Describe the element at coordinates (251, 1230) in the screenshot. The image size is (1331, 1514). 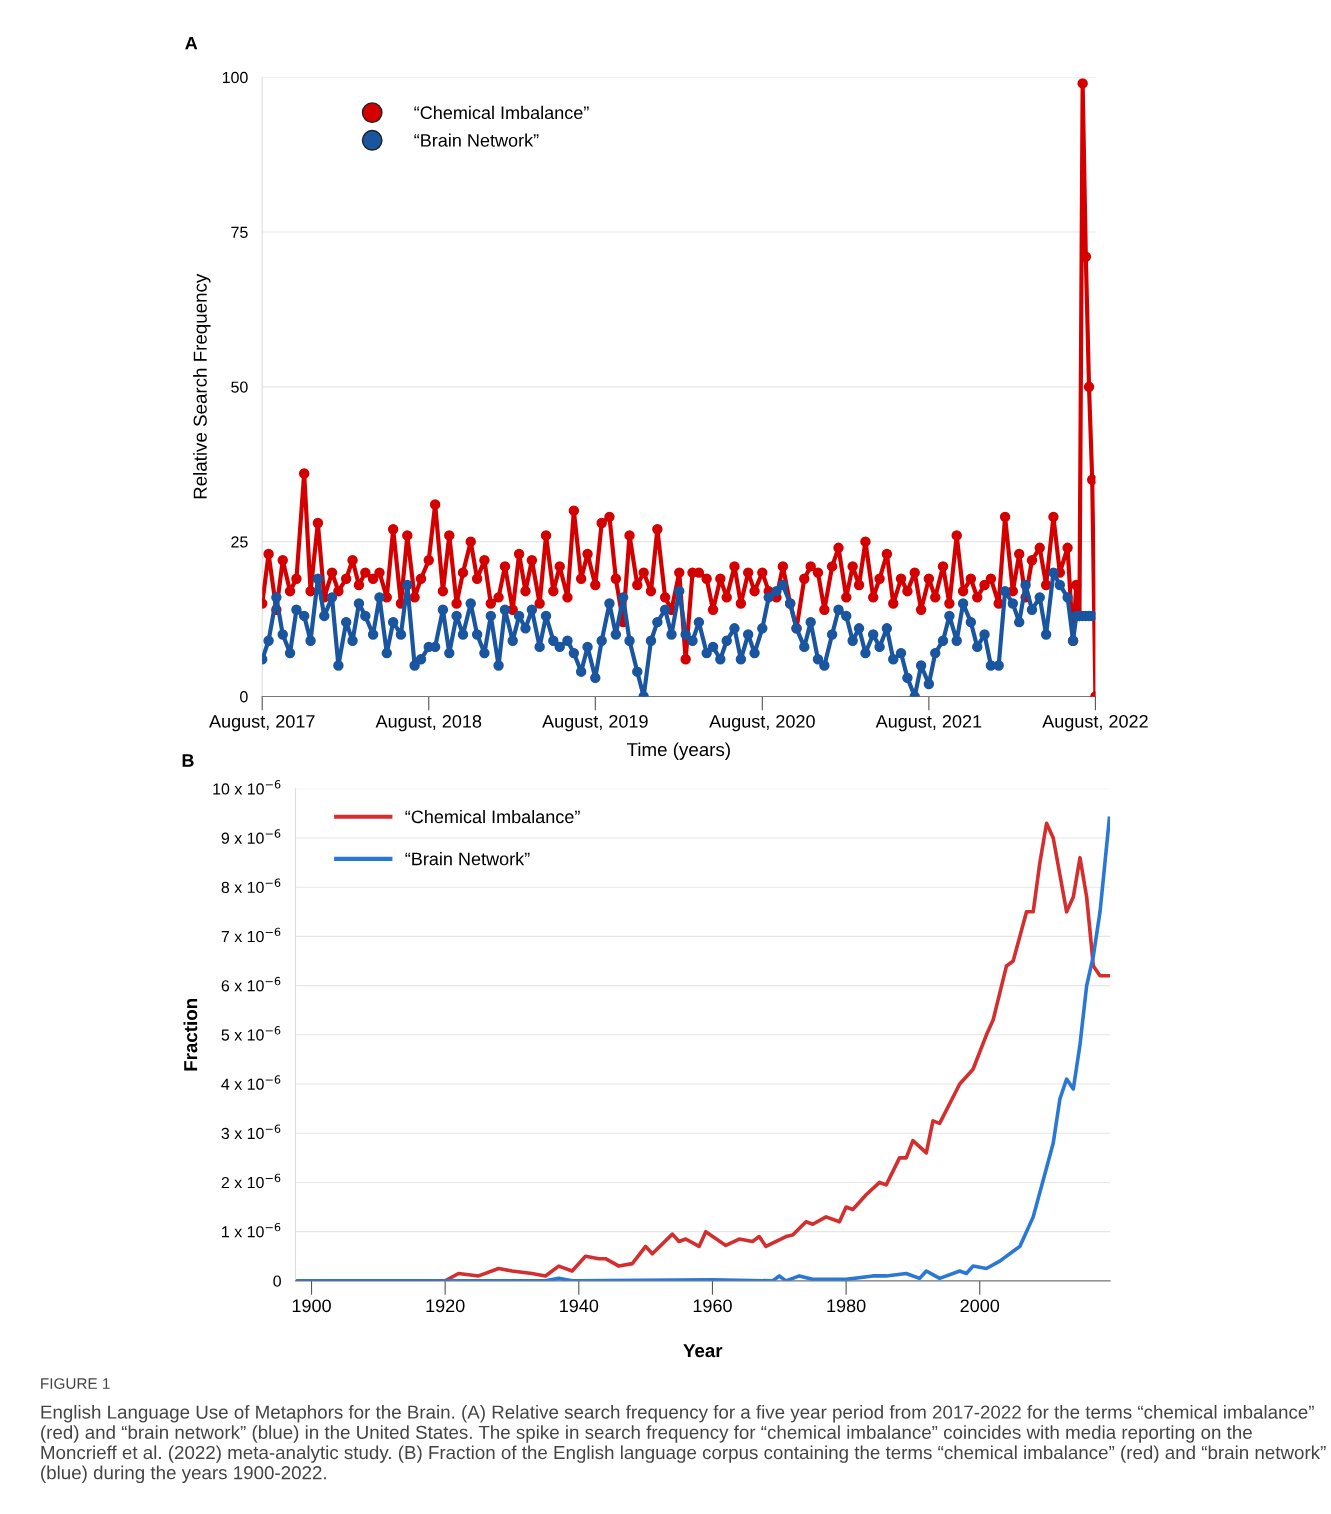
I see `y-tick-label: 1 x 10$^{−6}$` at that location.